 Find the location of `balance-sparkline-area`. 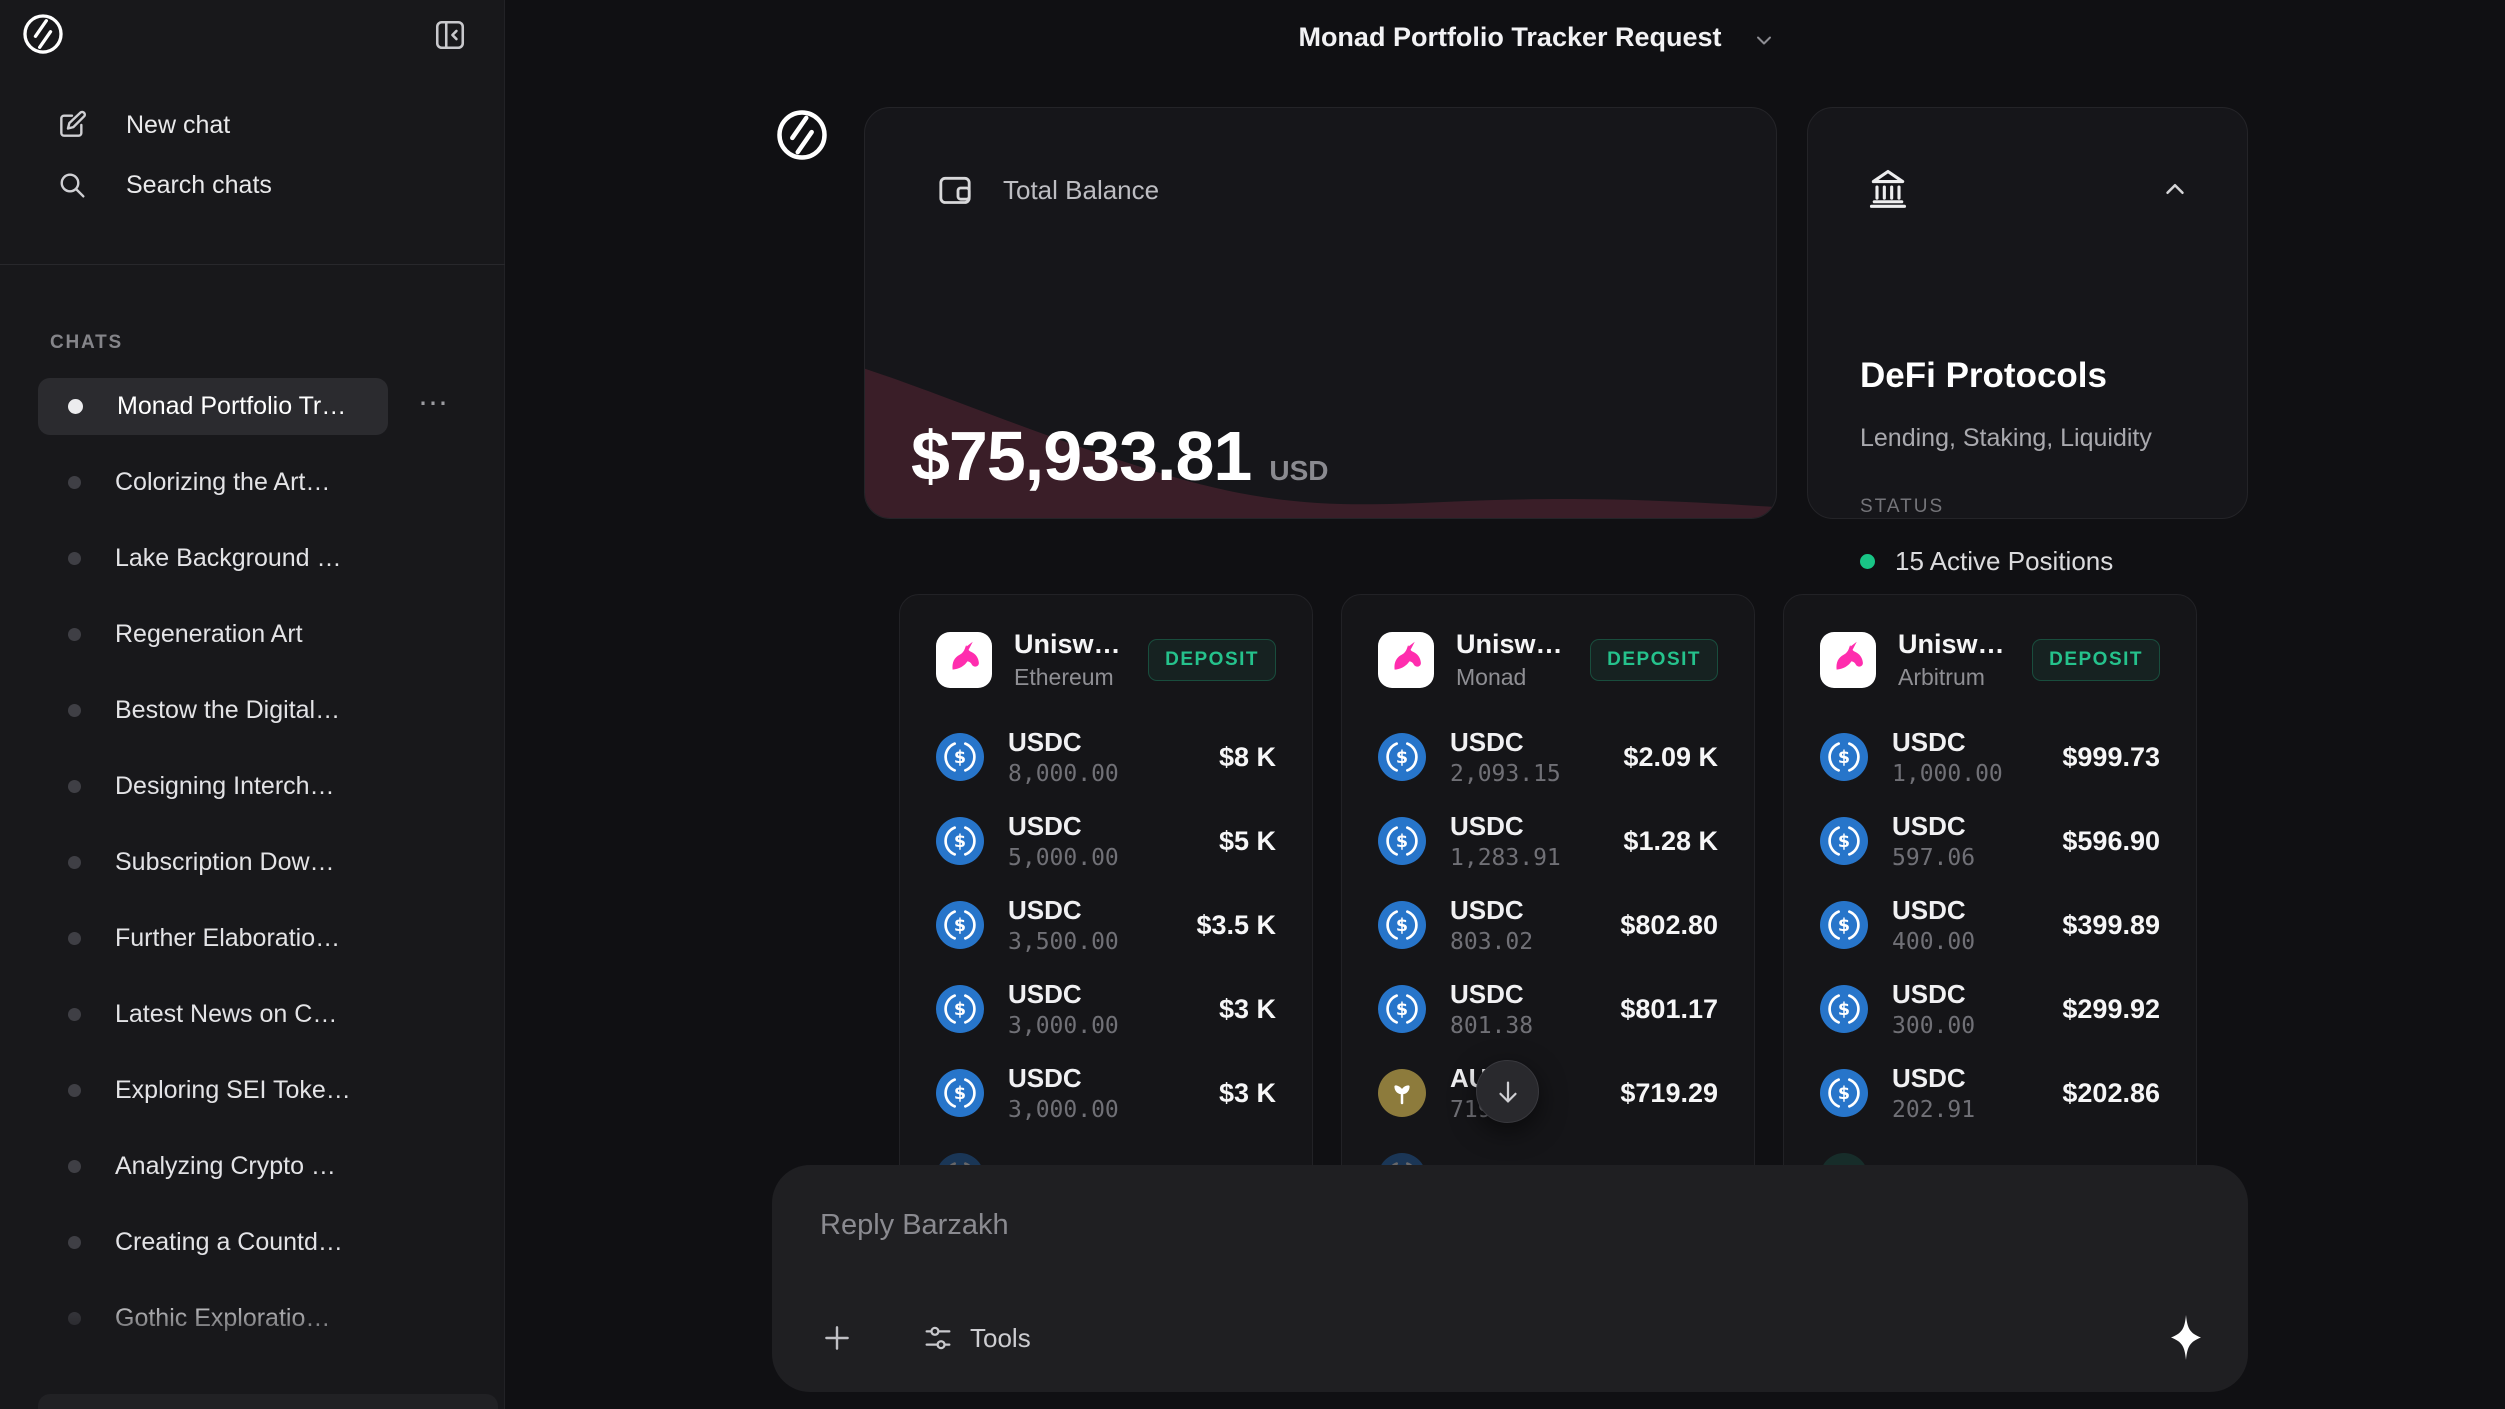

balance-sparkline-area is located at coordinates (1320, 443).